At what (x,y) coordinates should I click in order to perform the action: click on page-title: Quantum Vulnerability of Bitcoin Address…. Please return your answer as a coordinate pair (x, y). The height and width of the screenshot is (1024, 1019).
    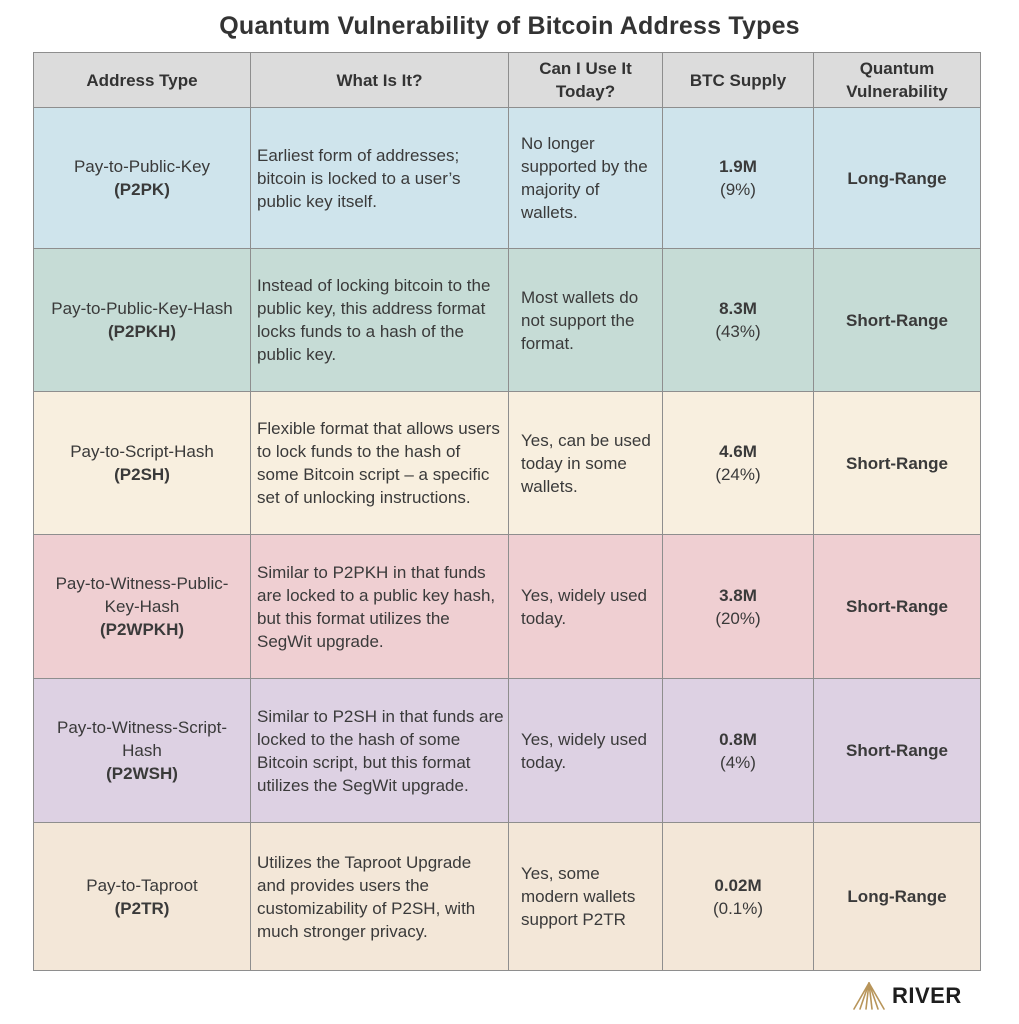
    Looking at the image, I should click on (509, 26).